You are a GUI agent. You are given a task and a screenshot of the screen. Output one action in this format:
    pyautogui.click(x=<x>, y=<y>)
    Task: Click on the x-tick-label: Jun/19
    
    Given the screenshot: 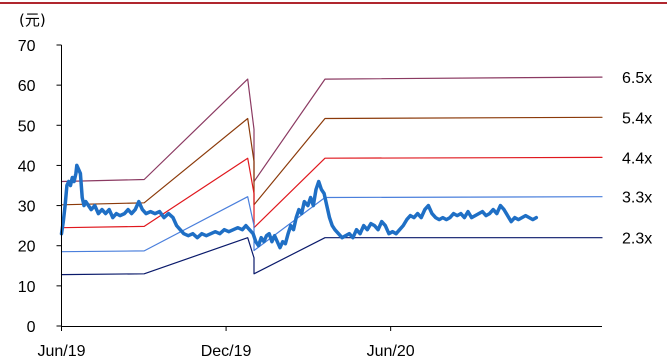 What is the action you would take?
    pyautogui.click(x=61, y=351)
    